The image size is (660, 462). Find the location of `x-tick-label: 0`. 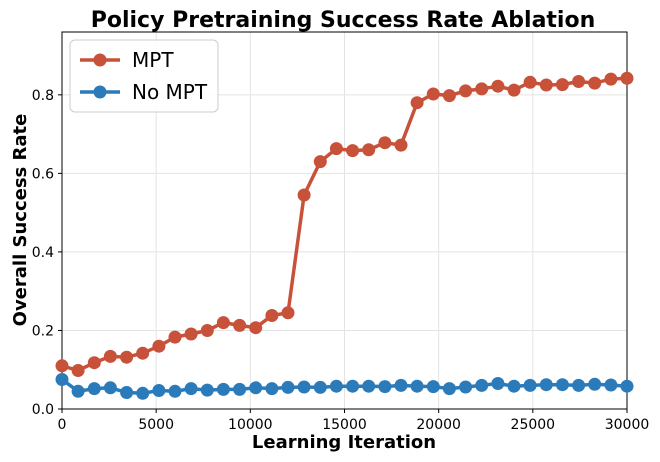

x-tick-label: 0 is located at coordinates (62, 425).